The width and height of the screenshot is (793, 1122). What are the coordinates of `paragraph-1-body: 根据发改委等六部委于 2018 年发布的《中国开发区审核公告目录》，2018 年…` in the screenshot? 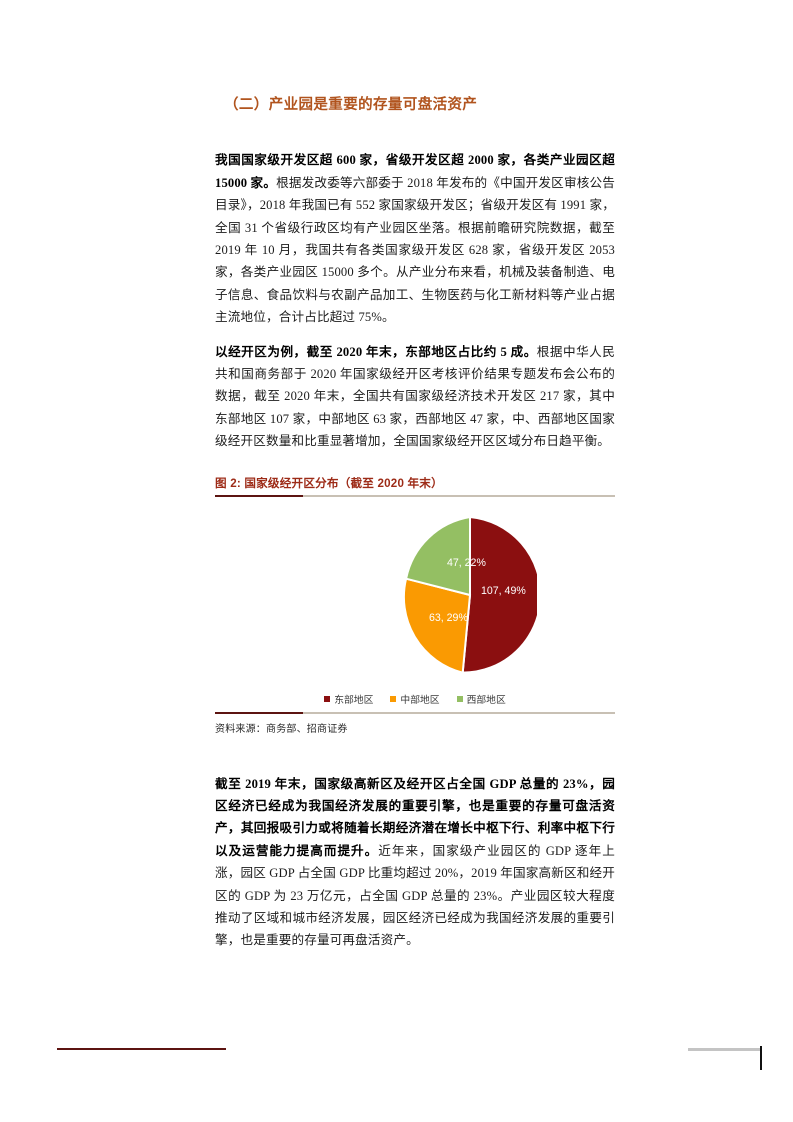 It's located at (415, 250).